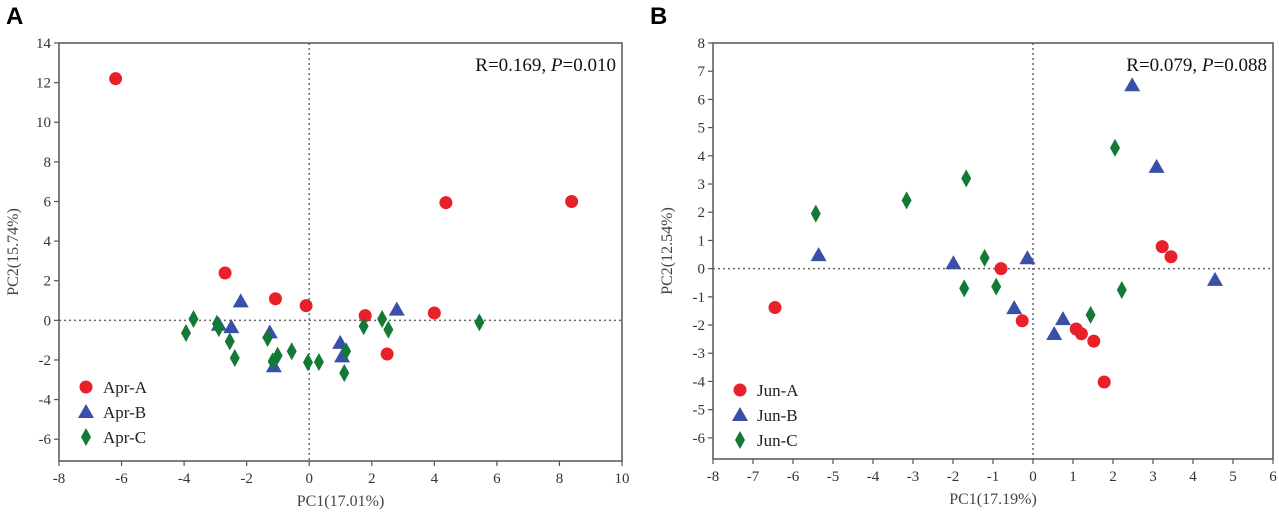 This screenshot has height=515, width=1279. I want to click on p-value: =0.010, so click(589, 65).